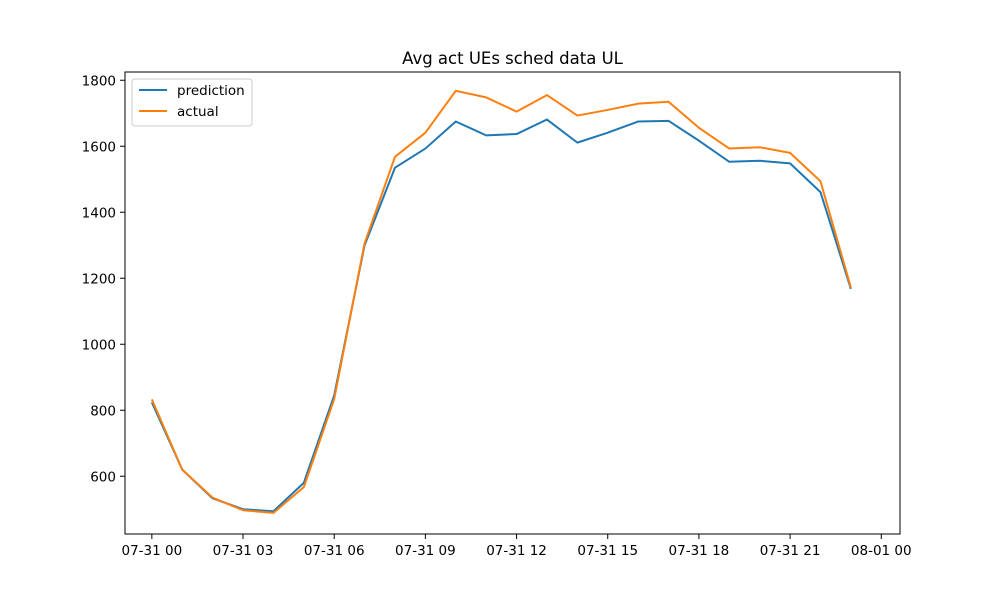 The height and width of the screenshot is (600, 1000). I want to click on legend: prediction actual, so click(192, 102).